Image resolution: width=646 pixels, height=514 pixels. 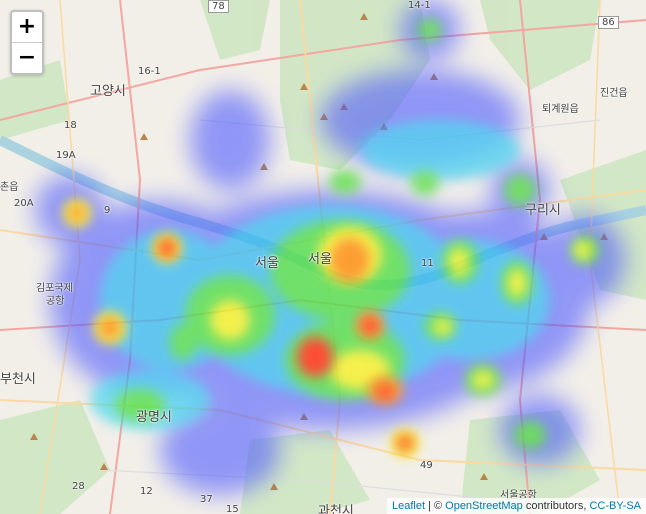 What do you see at coordinates (615, 506) in the screenshot?
I see `license-link: CC-BY-SA` at bounding box center [615, 506].